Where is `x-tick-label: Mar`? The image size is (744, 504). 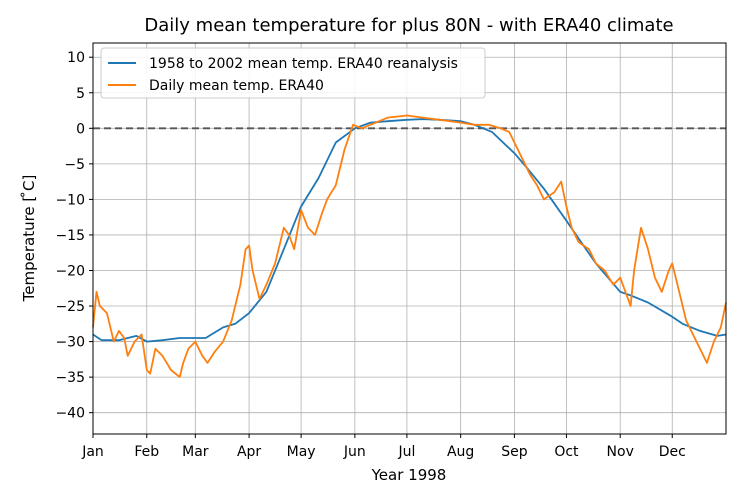
x-tick-label: Mar is located at coordinates (195, 452).